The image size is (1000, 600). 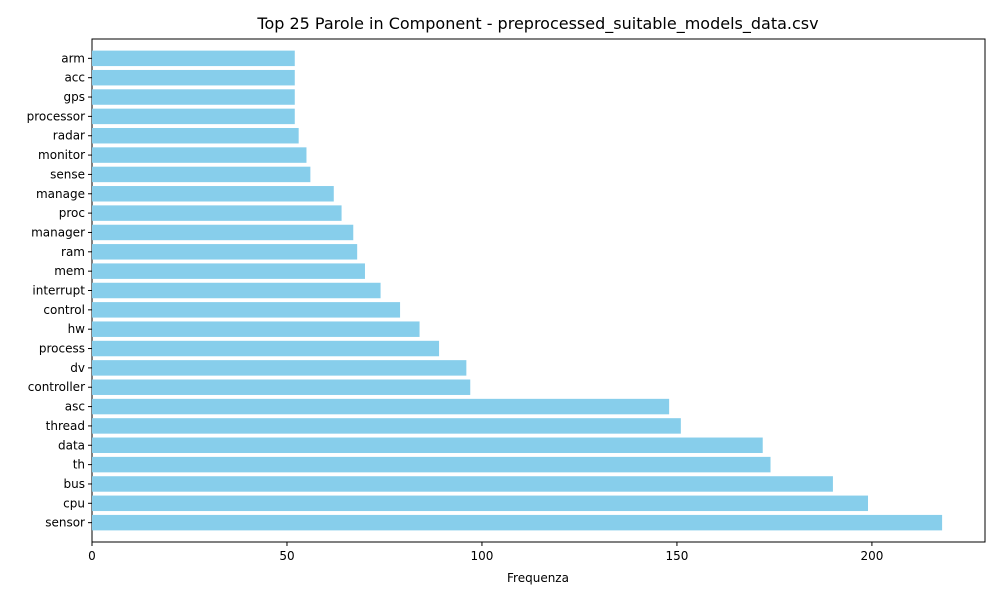 What do you see at coordinates (74, 484) in the screenshot?
I see `y-tick-label: bus` at bounding box center [74, 484].